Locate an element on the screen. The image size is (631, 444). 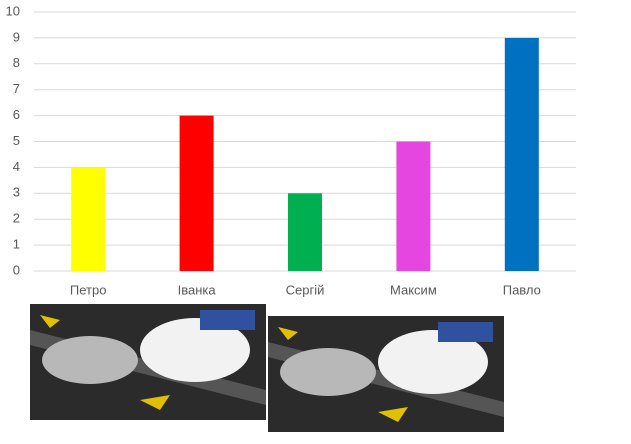
x-tick-label: Максим is located at coordinates (413, 289).